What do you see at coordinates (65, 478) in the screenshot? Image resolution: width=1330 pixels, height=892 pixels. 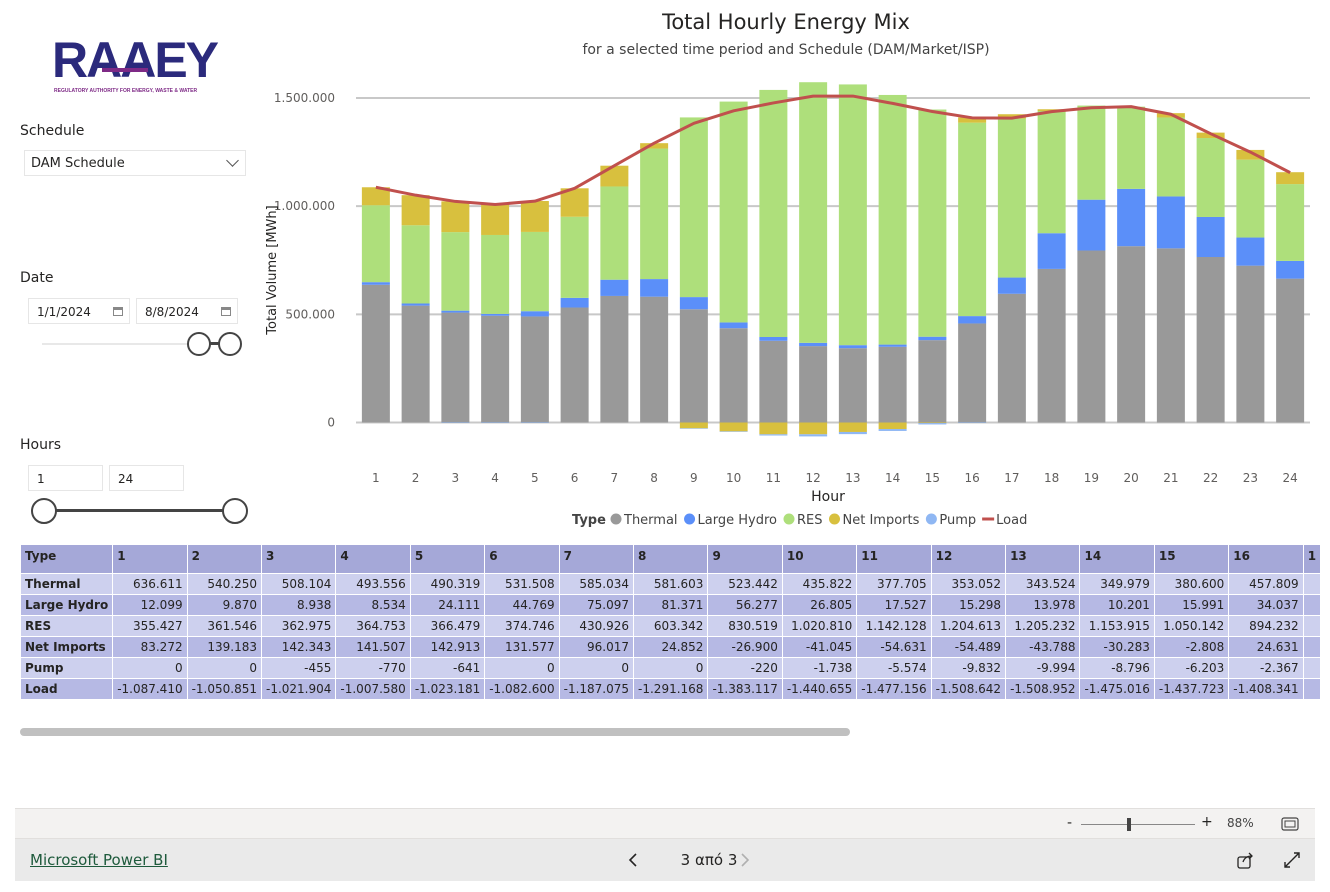 I see `hours-min-input: 1` at bounding box center [65, 478].